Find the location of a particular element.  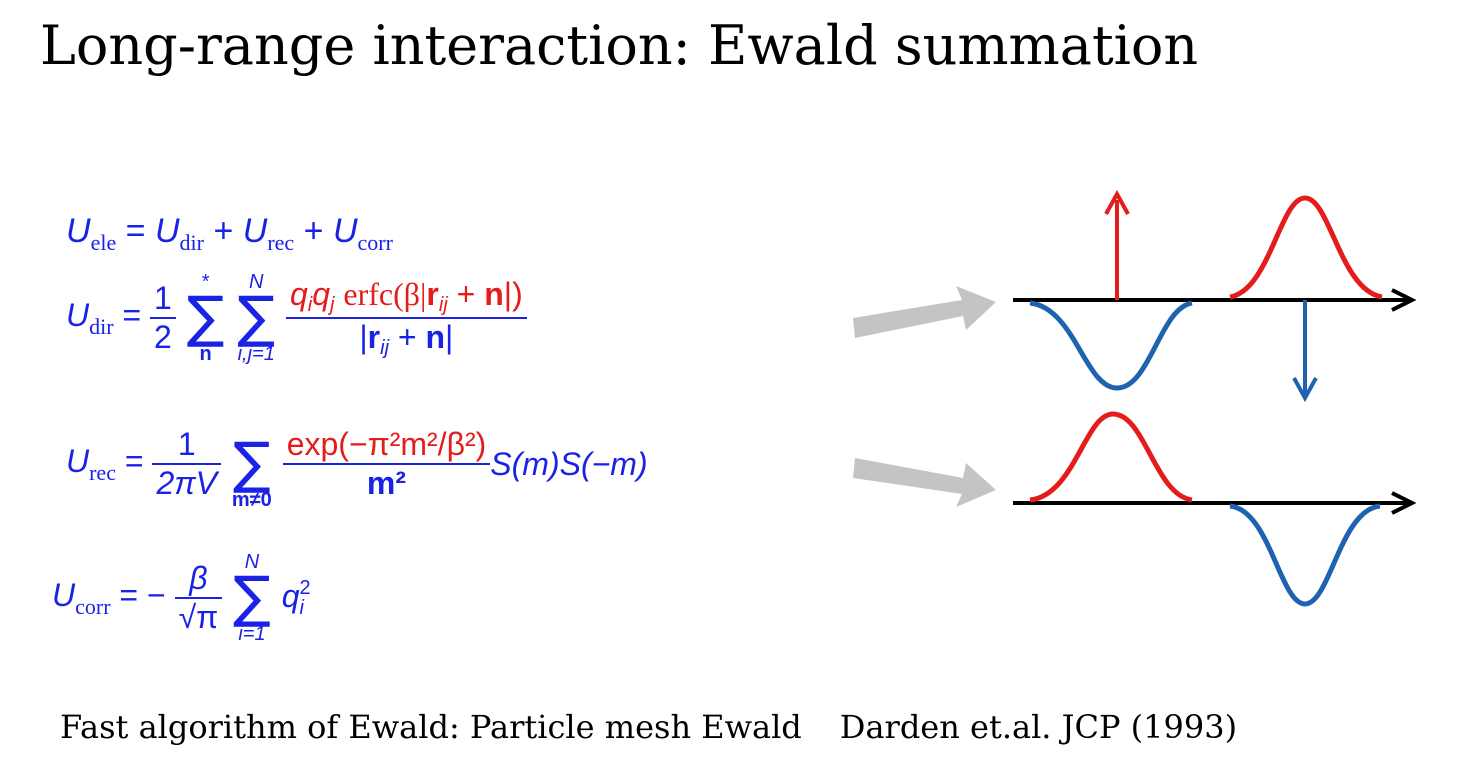

sum-over-i: N ∑ i=1 is located at coordinates (252, 598).